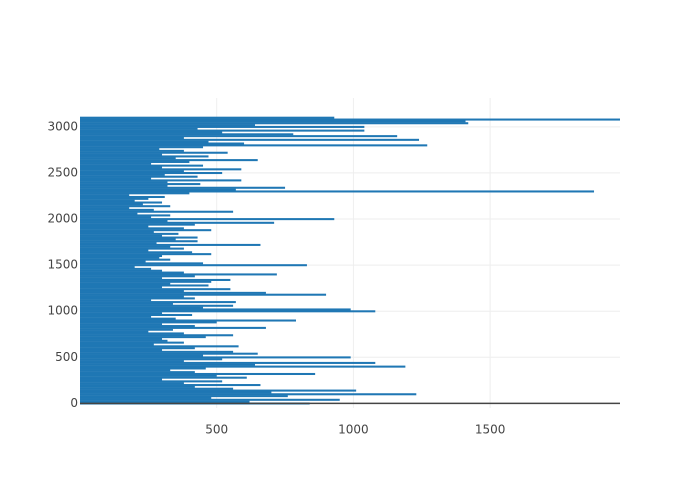  Describe the element at coordinates (490, 430) in the screenshot. I see `x-tick-label: 1500` at that location.